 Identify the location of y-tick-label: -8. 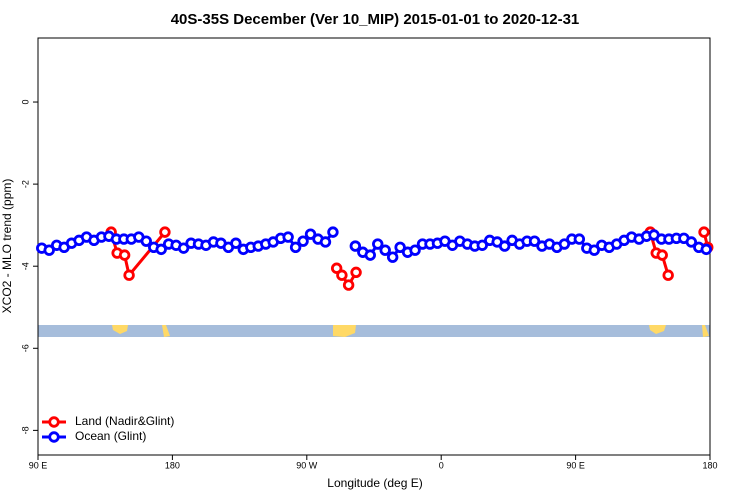
(25, 430).